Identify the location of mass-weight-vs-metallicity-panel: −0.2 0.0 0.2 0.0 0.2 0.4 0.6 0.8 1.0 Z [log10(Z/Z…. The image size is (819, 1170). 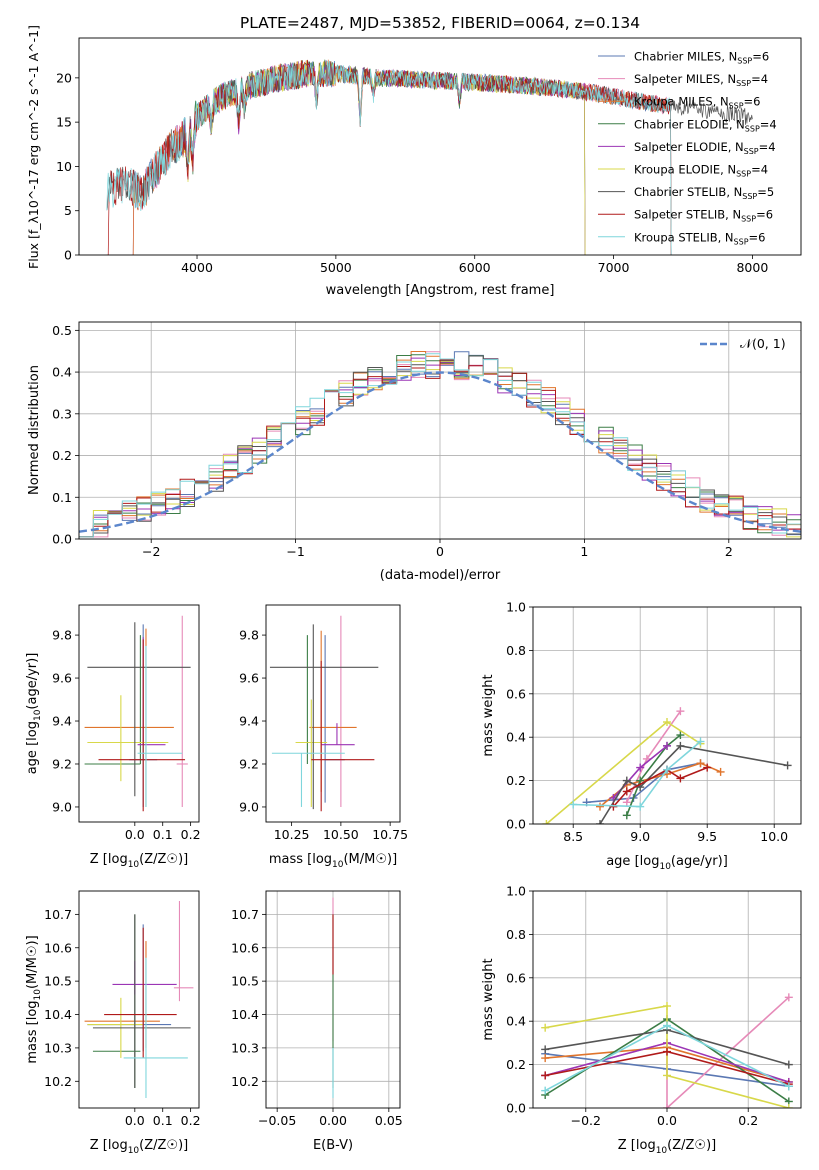
(641, 1020).